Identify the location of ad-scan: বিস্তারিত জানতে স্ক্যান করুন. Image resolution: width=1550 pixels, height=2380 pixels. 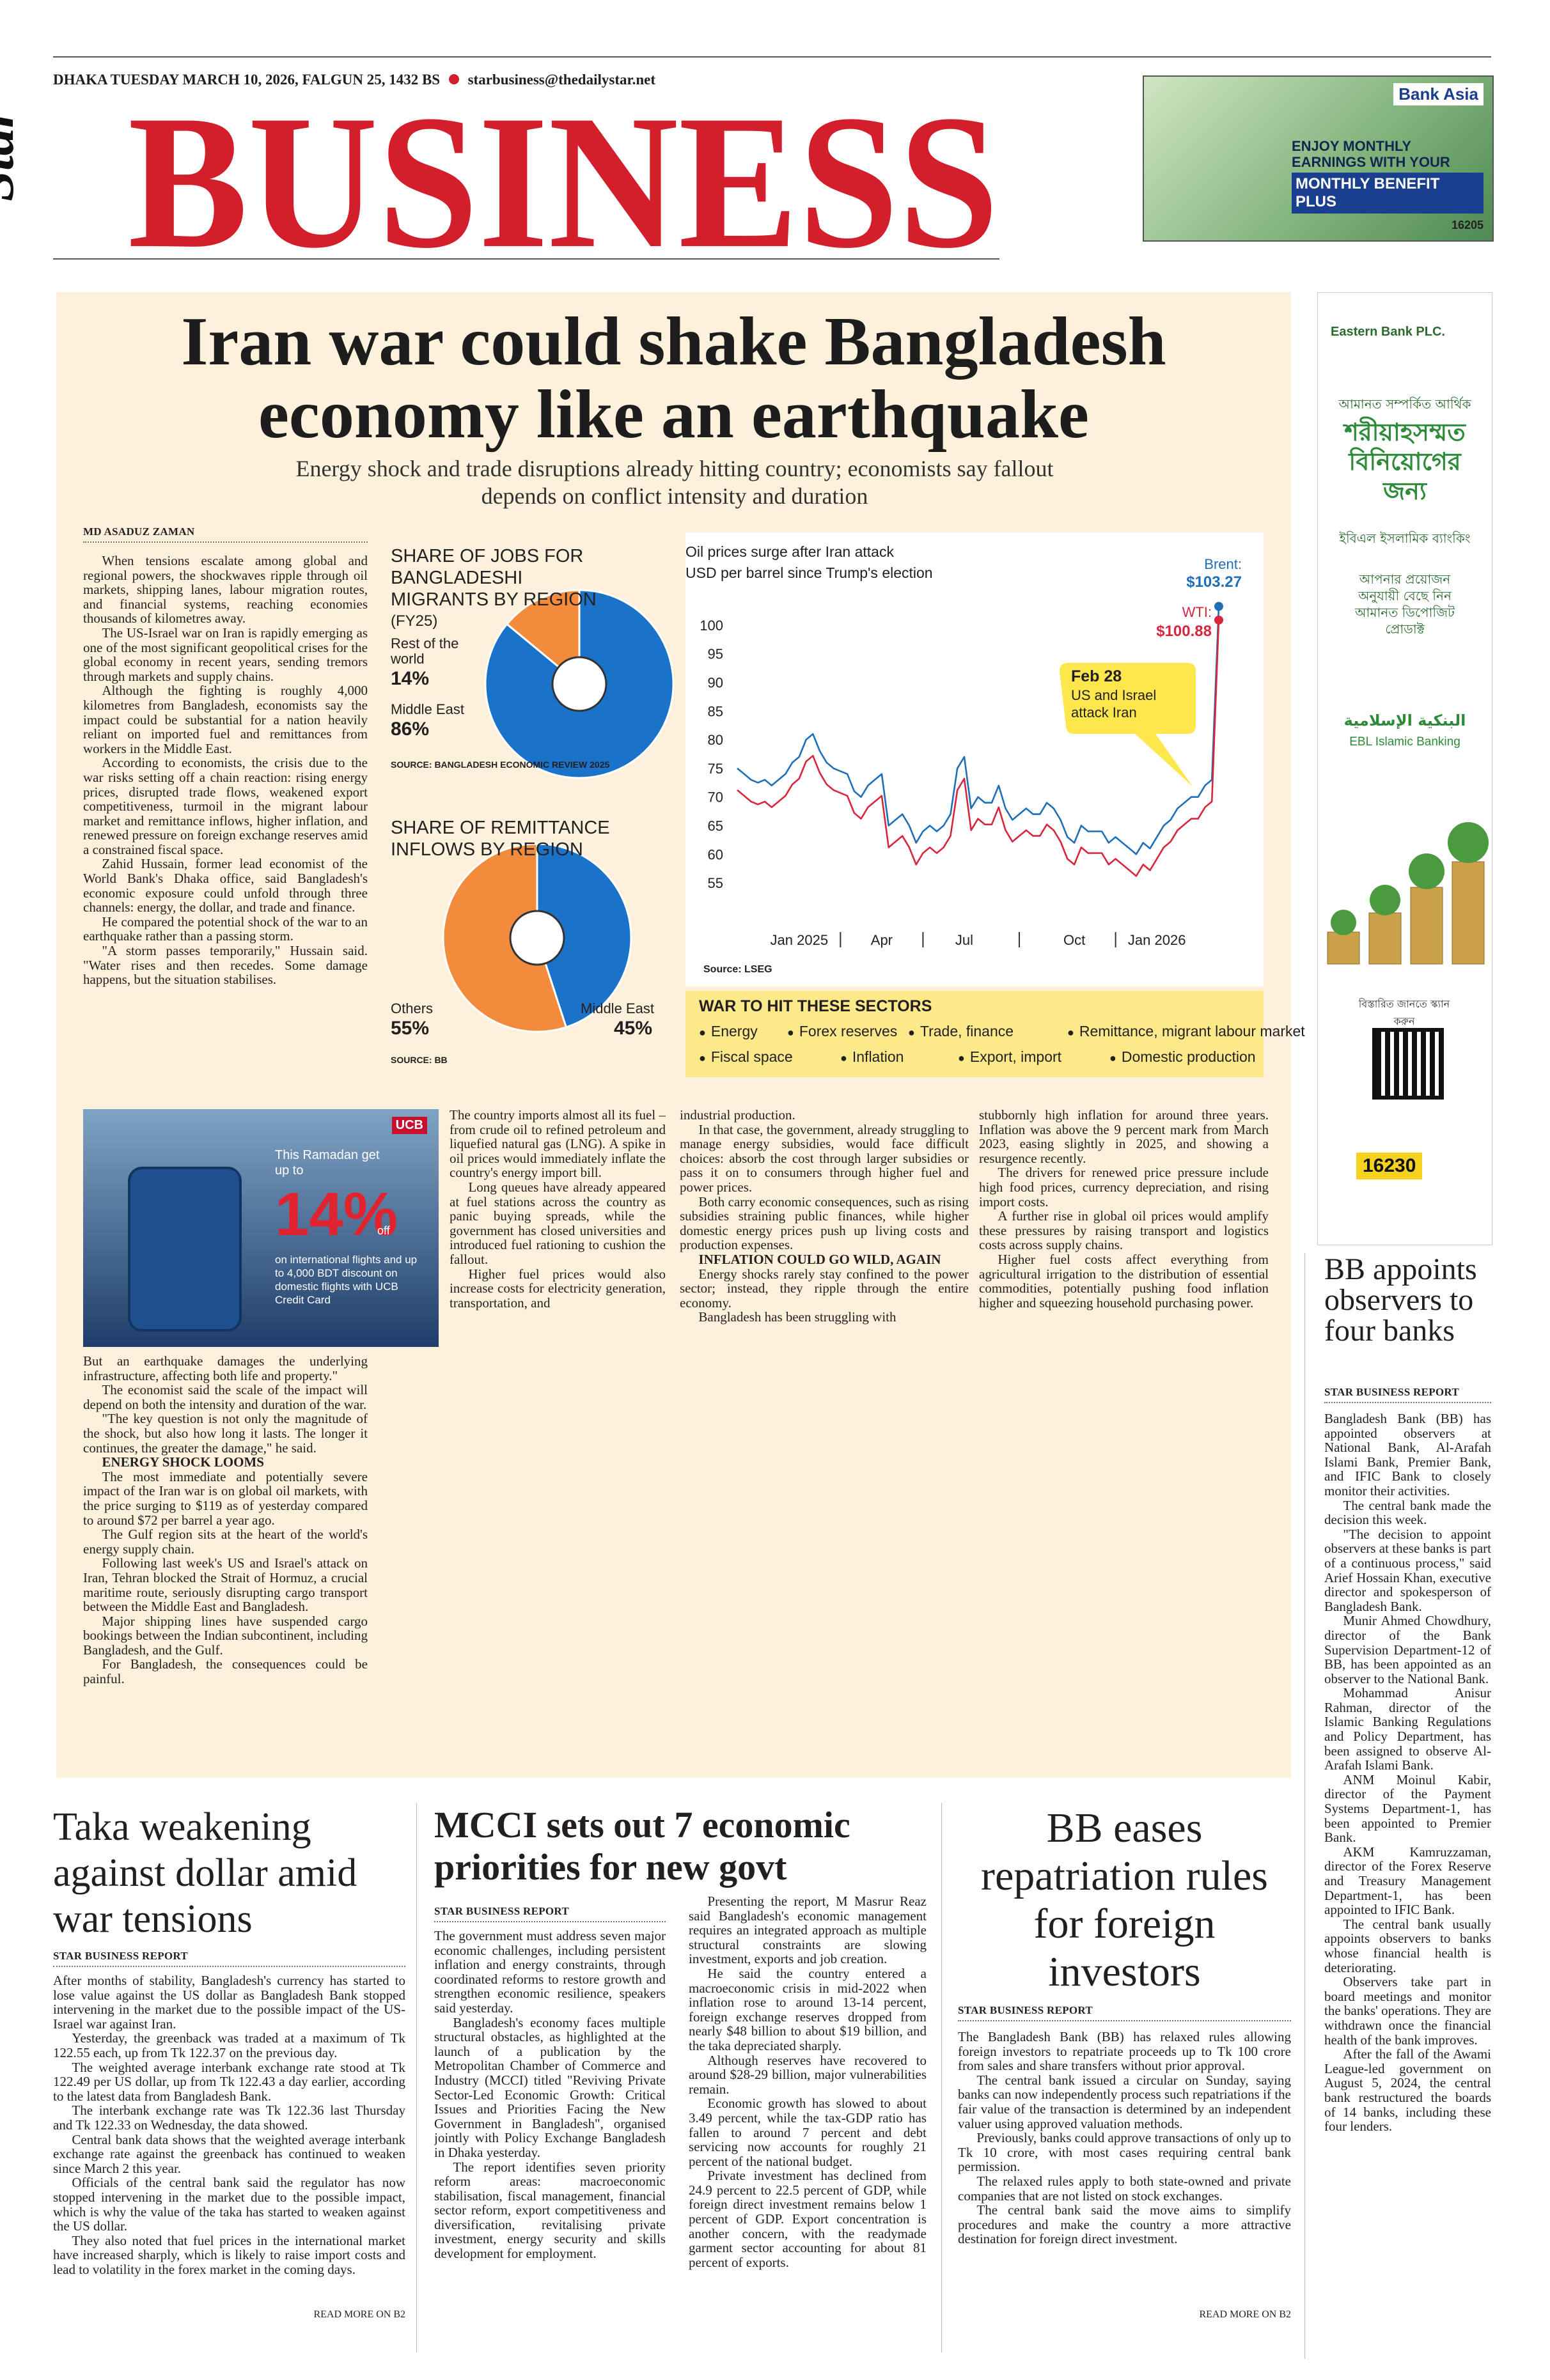
(1404, 1012).